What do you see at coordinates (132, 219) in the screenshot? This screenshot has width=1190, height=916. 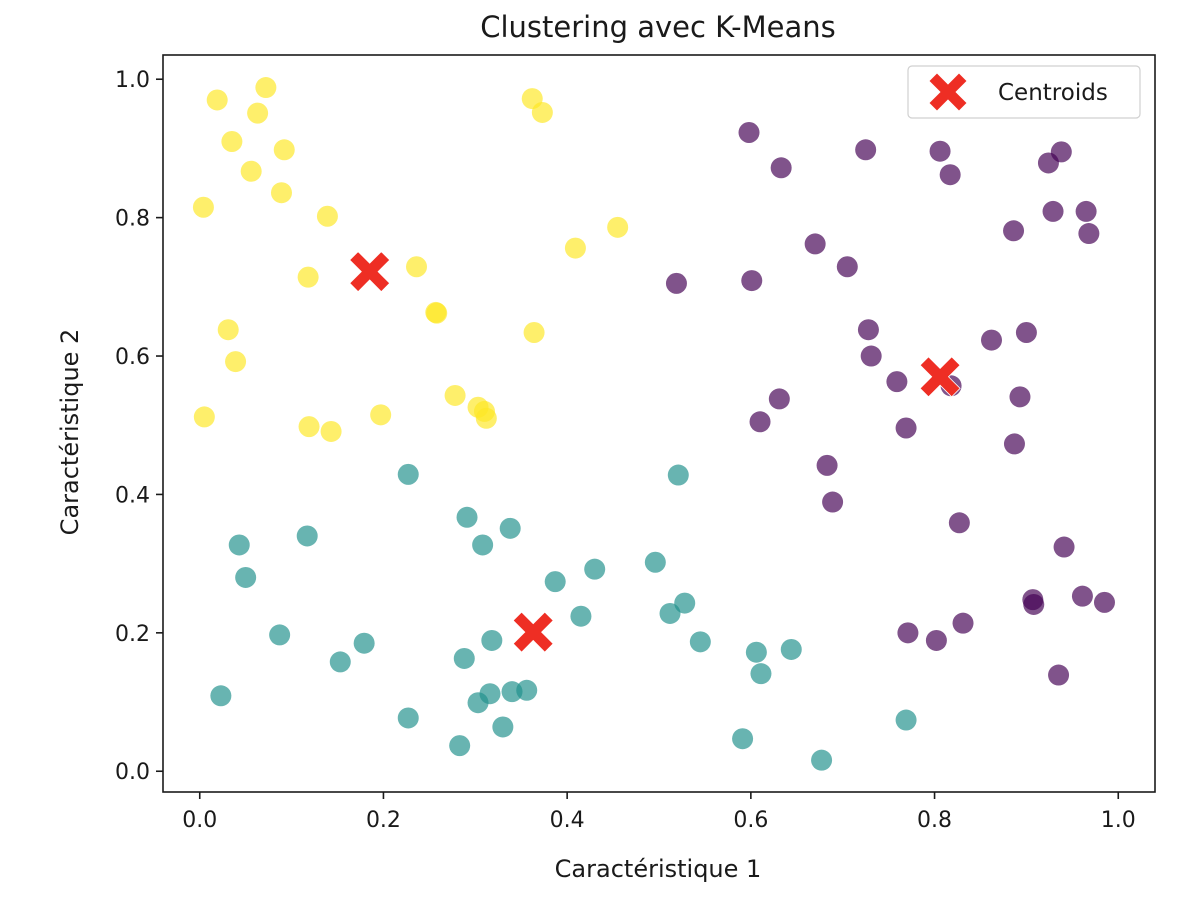 I see `y-tick-label: 0.8` at bounding box center [132, 219].